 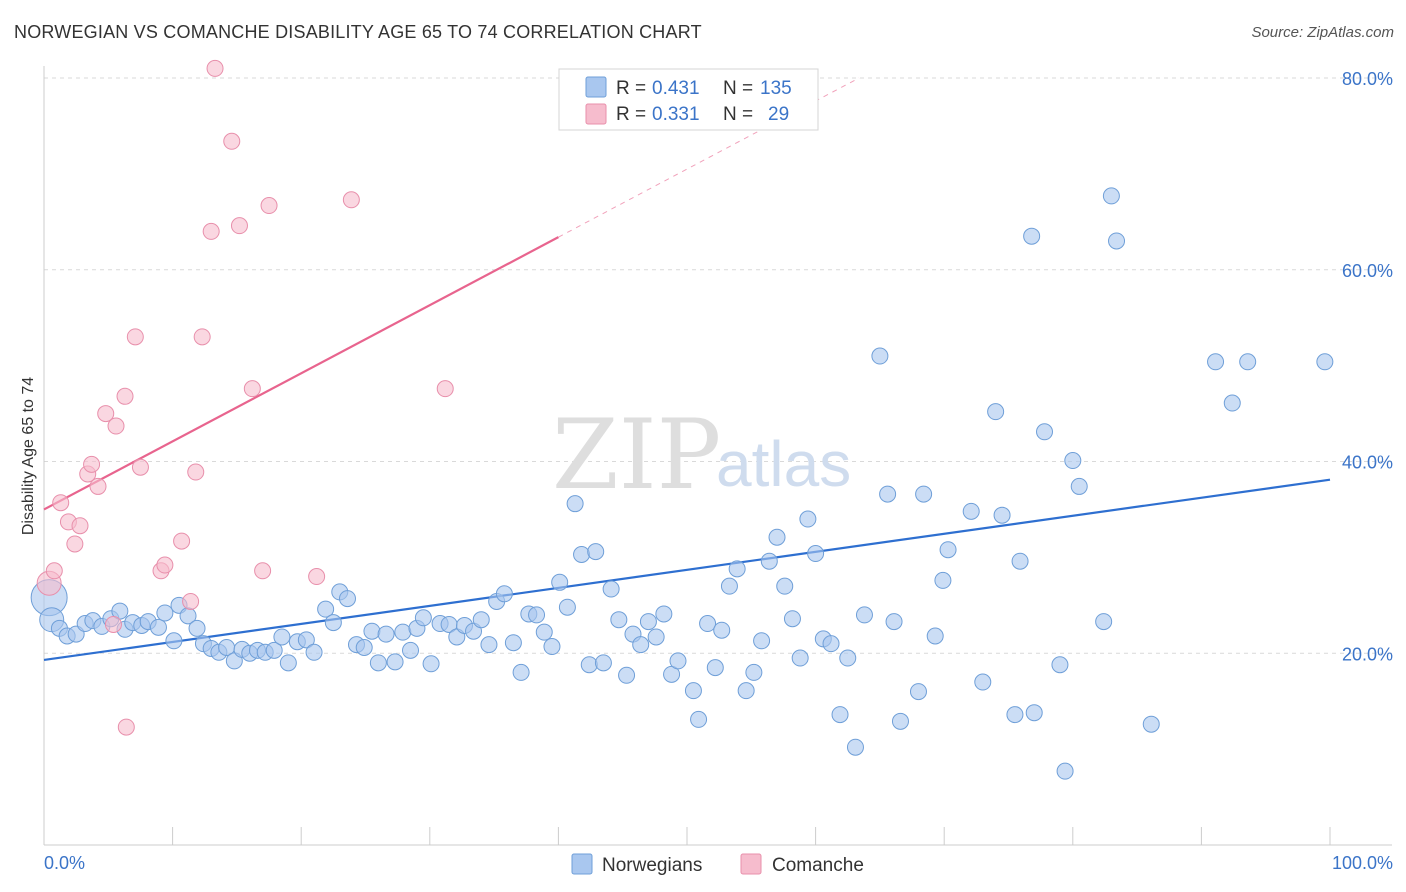 What do you see at coordinates (688, 99) in the screenshot?
I see `legend: R = 0.431 N = 135 R = 0.331 N = 29` at bounding box center [688, 99].